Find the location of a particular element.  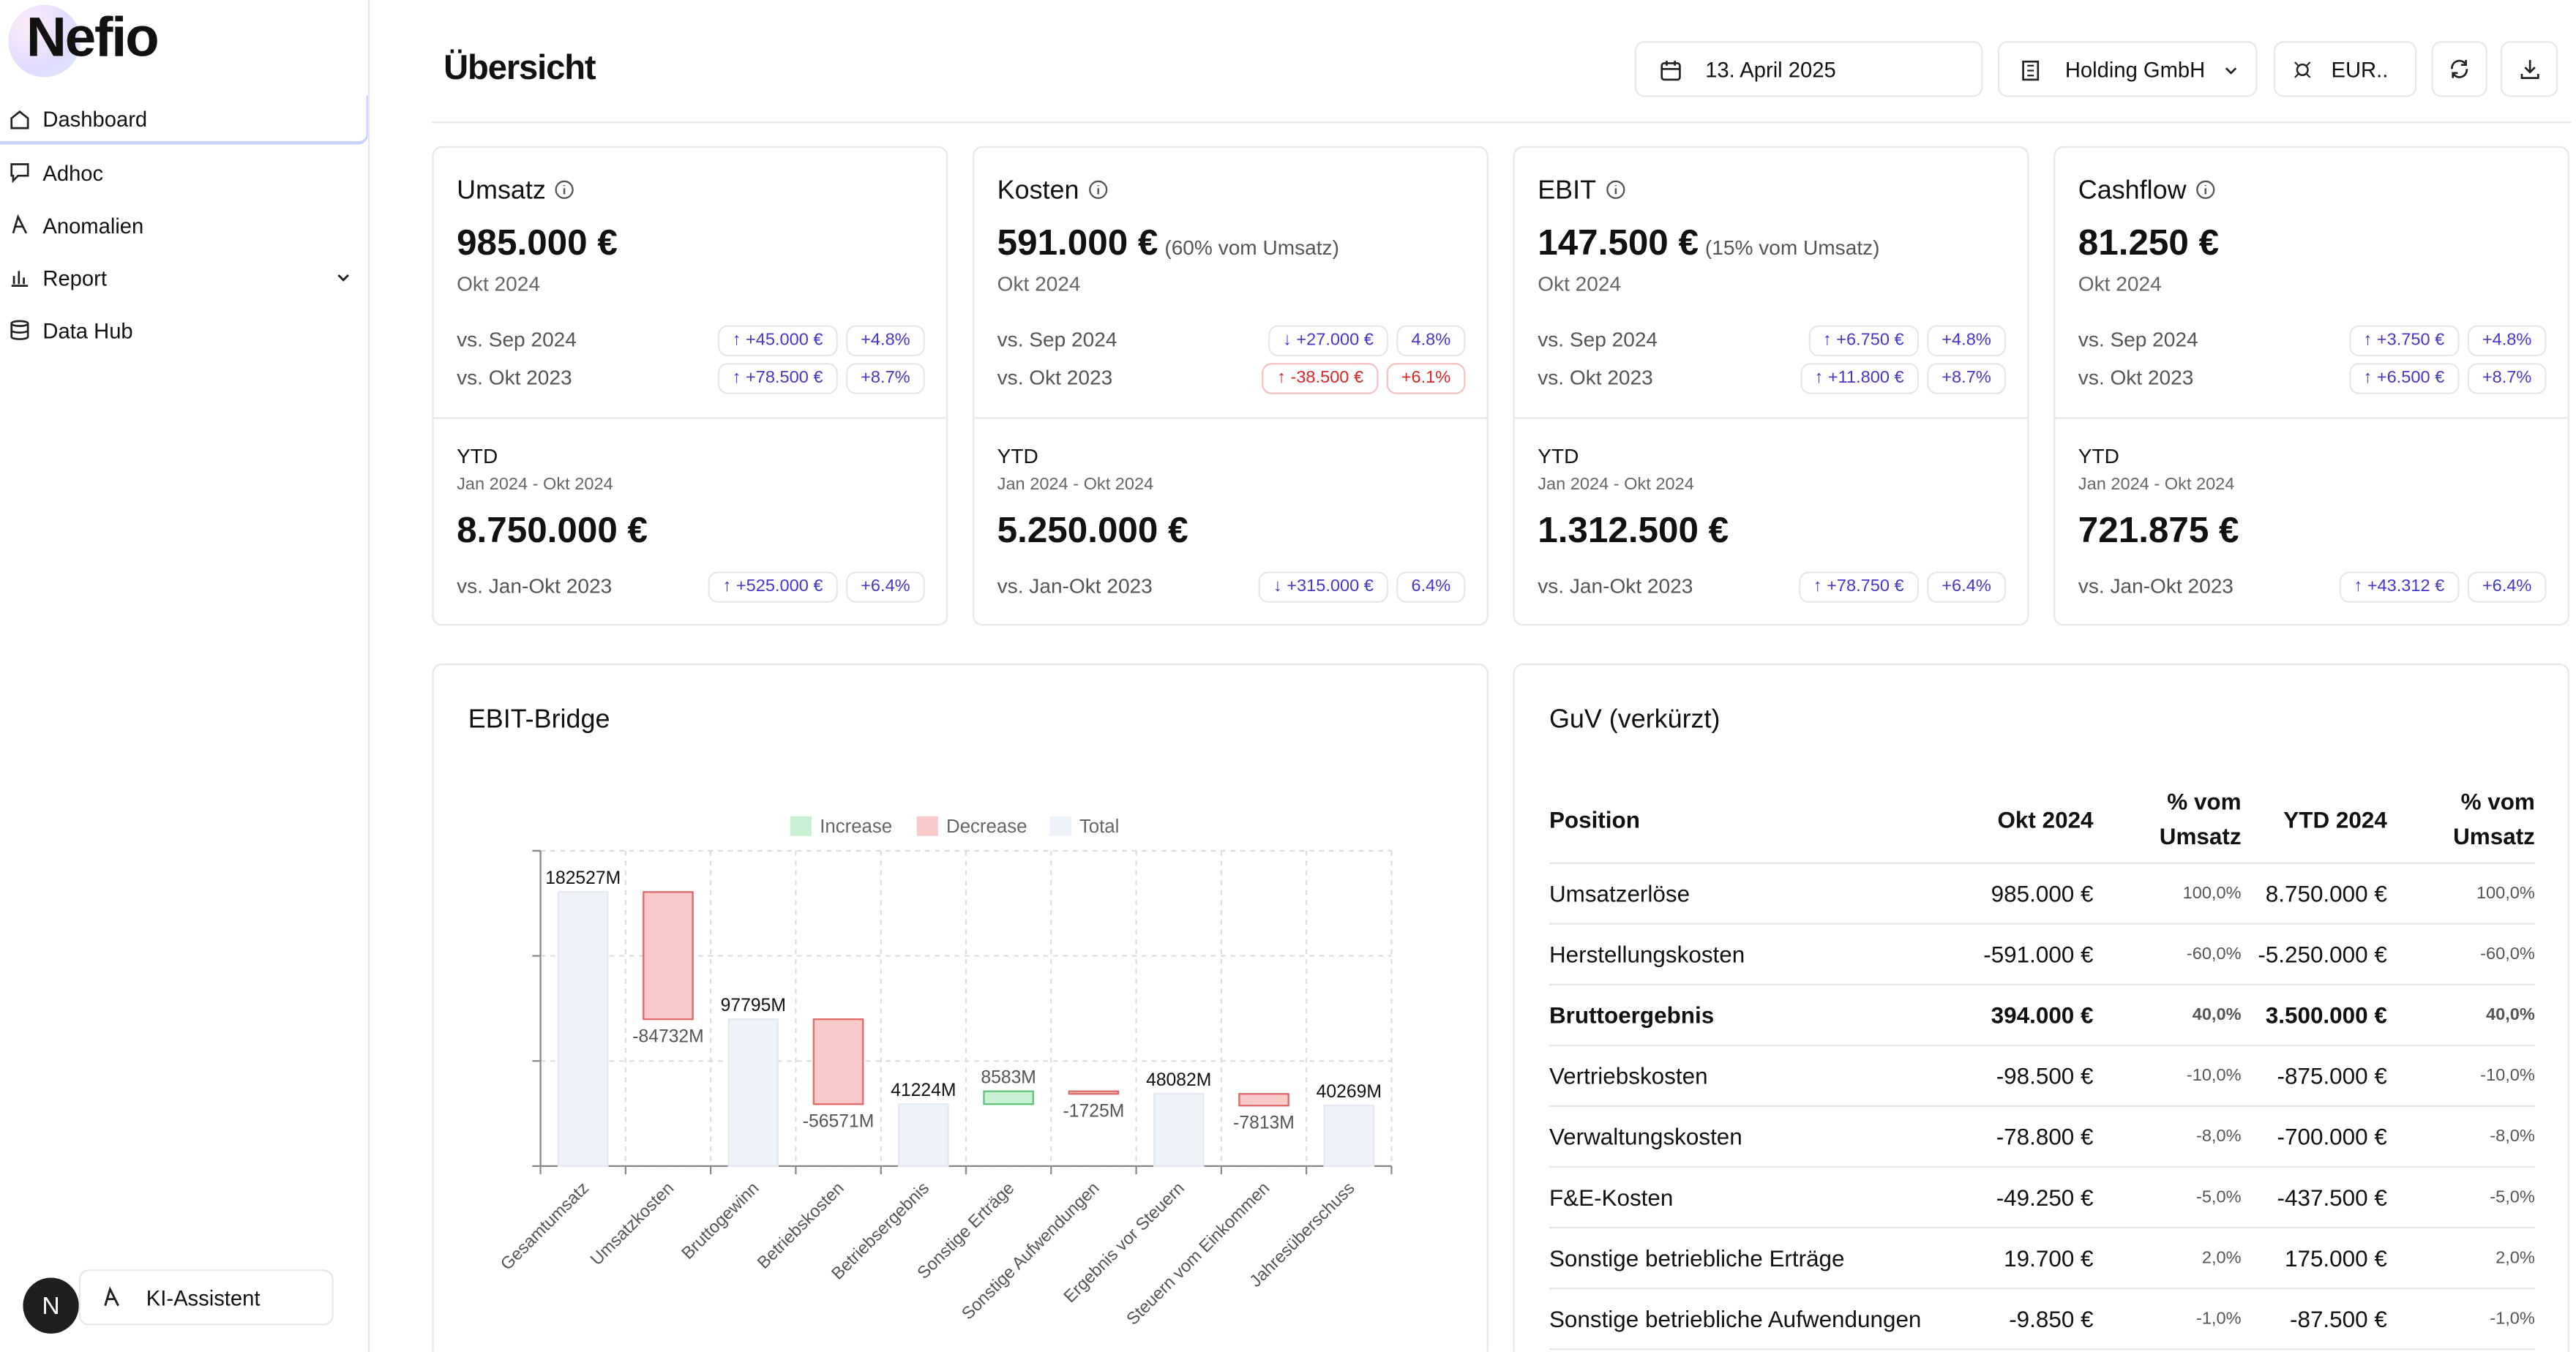

kpi-value-text: 985.000 € is located at coordinates (537, 243).